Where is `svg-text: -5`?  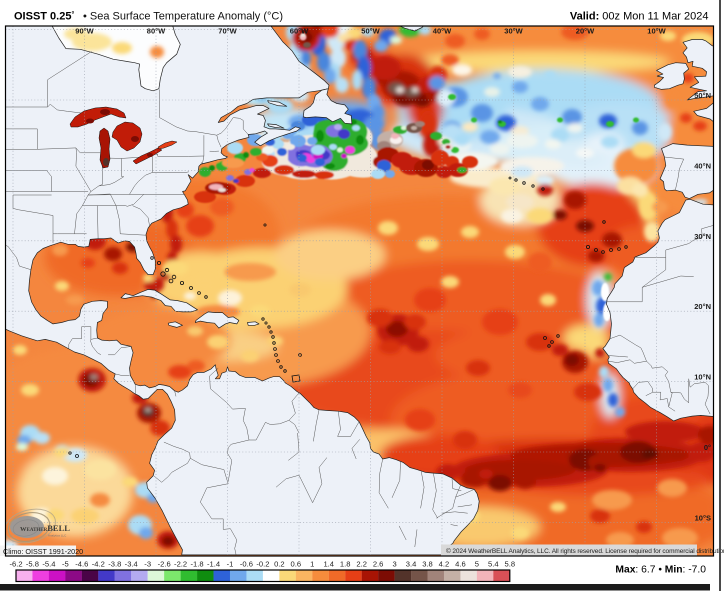 svg-text: -5 is located at coordinates (65, 564).